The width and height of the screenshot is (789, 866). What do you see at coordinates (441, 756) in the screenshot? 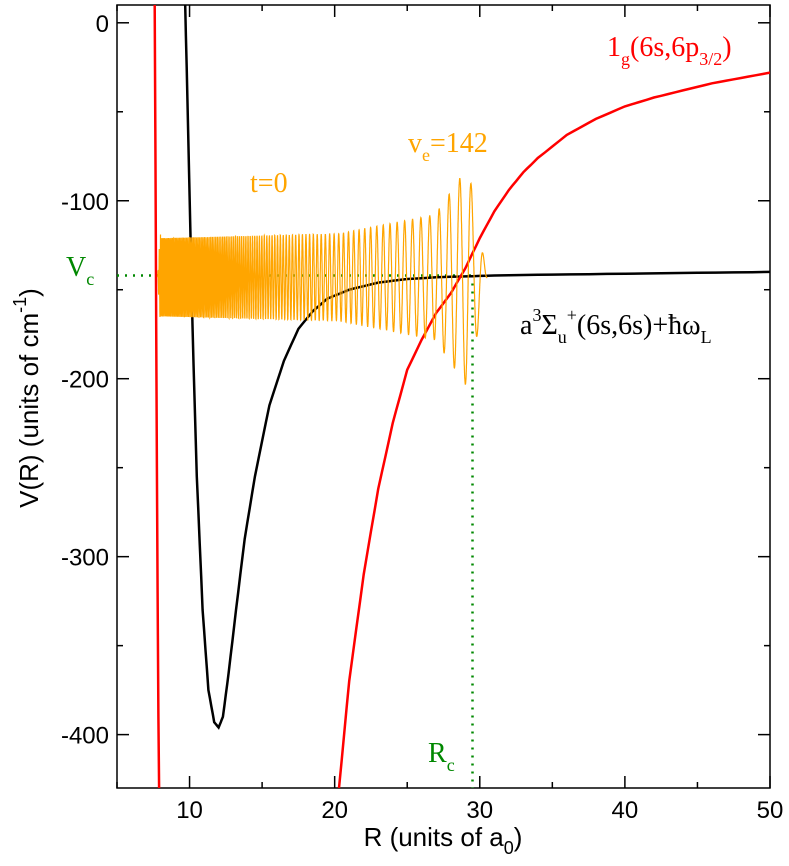
I see `rc-label: Rc` at bounding box center [441, 756].